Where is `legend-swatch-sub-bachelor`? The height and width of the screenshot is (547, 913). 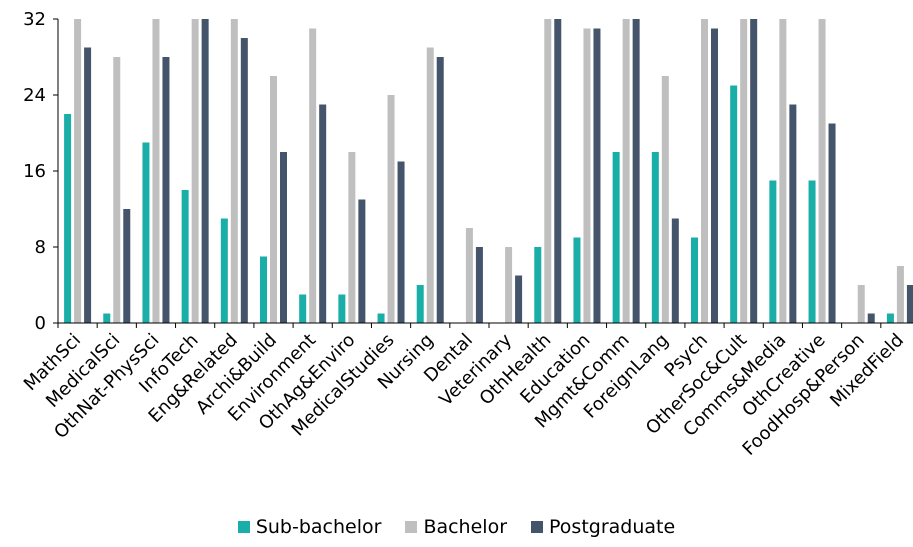
legend-swatch-sub-bachelor is located at coordinates (243, 527).